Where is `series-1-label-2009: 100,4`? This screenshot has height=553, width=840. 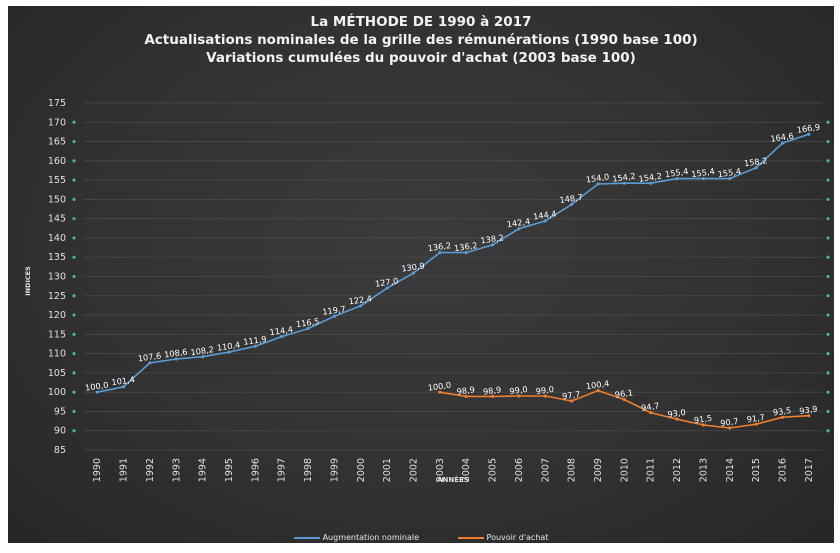 series-1-label-2009: 100,4 is located at coordinates (597, 384).